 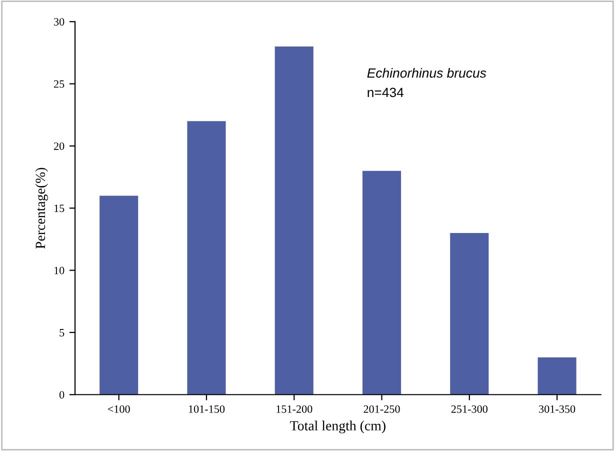 I want to click on y-tick-label: 10, so click(x=59, y=270).